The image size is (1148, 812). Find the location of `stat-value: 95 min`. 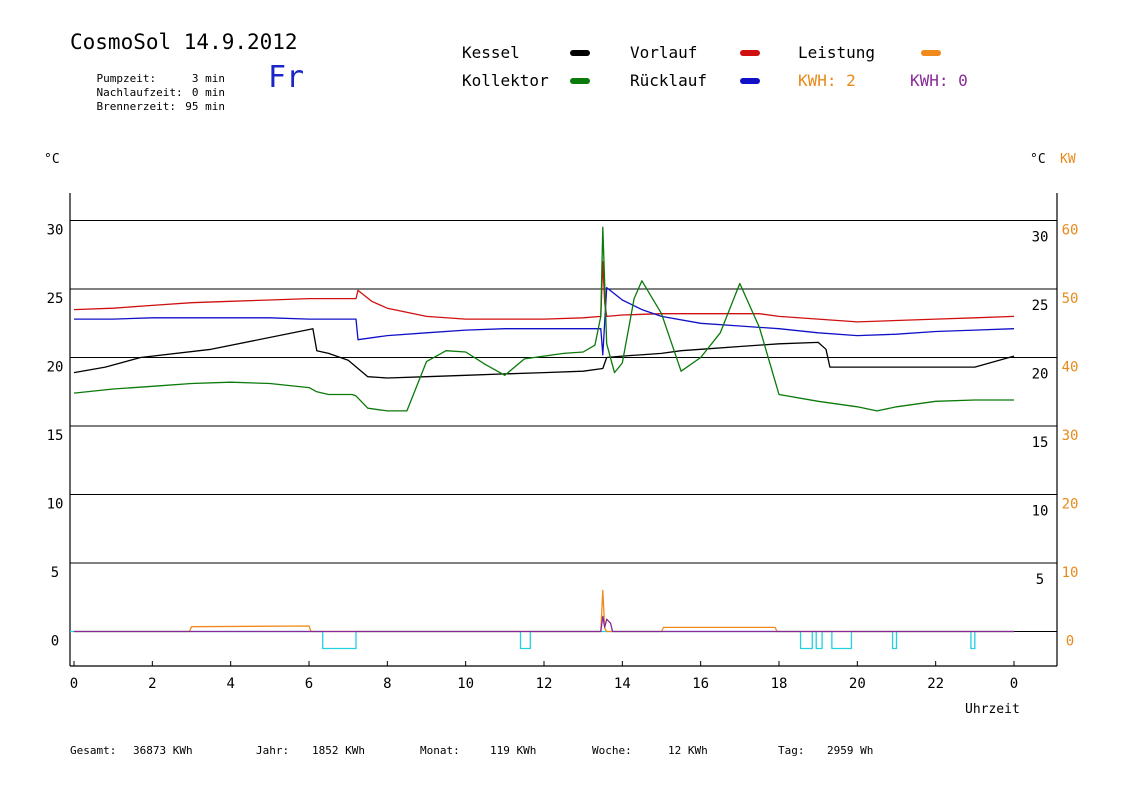

stat-value: 95 min is located at coordinates (205, 106).